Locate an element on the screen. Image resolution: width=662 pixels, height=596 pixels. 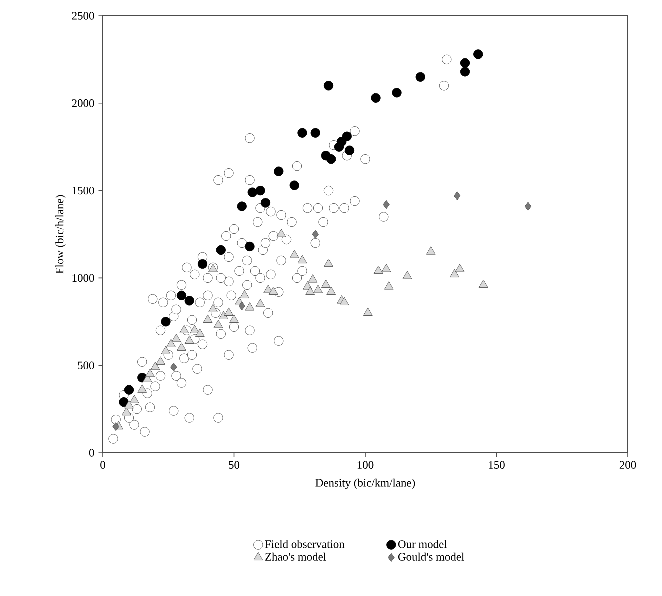
x-tick-label: 100 is located at coordinates (366, 465).